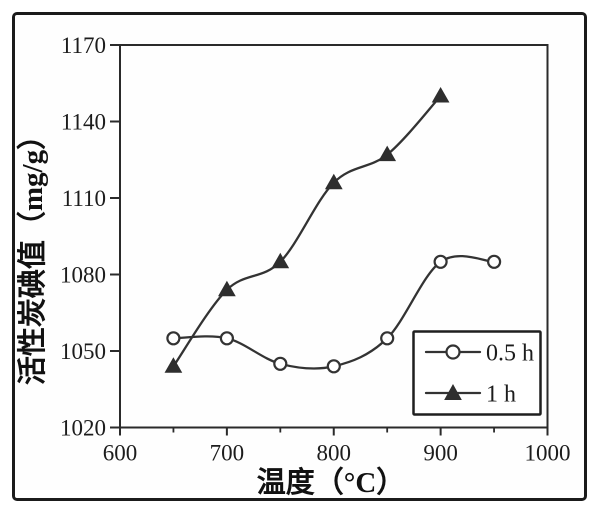 The image size is (600, 516). What do you see at coordinates (83, 351) in the screenshot?
I see `y-tick-label: 1050` at bounding box center [83, 351].